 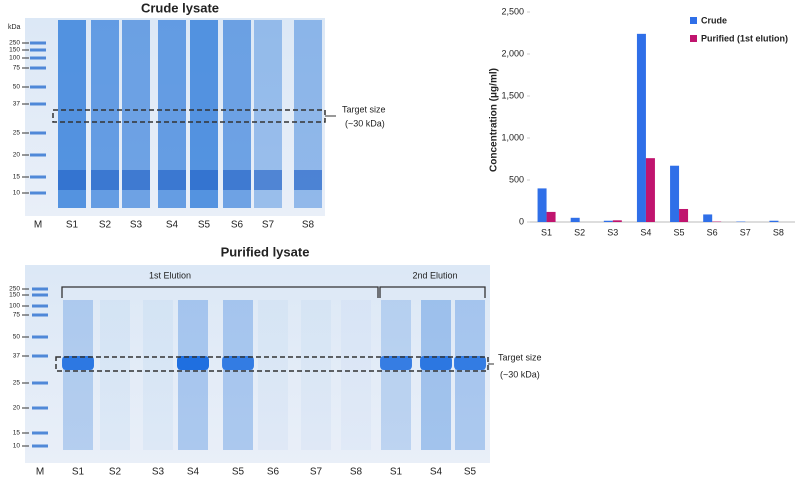 I want to click on legend-label: Purified (1st elution), so click(x=744, y=38).